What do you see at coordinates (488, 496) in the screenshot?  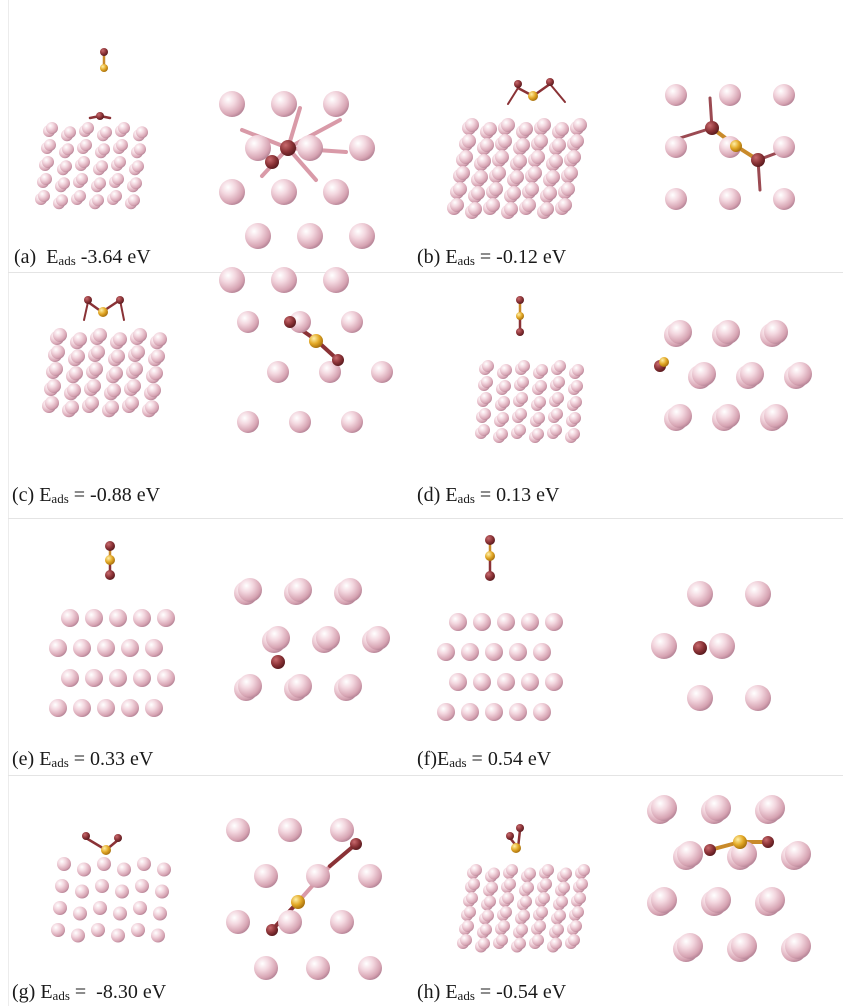 I see `panel-d-caption: (d) Eads = 0.13 eV` at bounding box center [488, 496].